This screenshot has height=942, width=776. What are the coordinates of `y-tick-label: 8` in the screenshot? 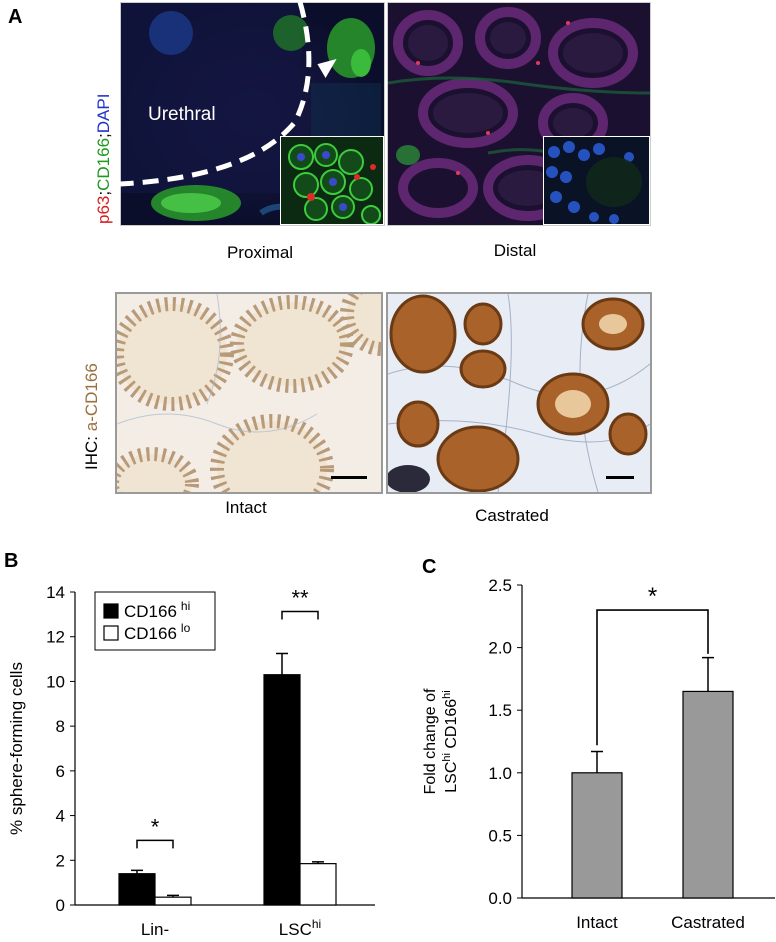 It's located at (60, 726).